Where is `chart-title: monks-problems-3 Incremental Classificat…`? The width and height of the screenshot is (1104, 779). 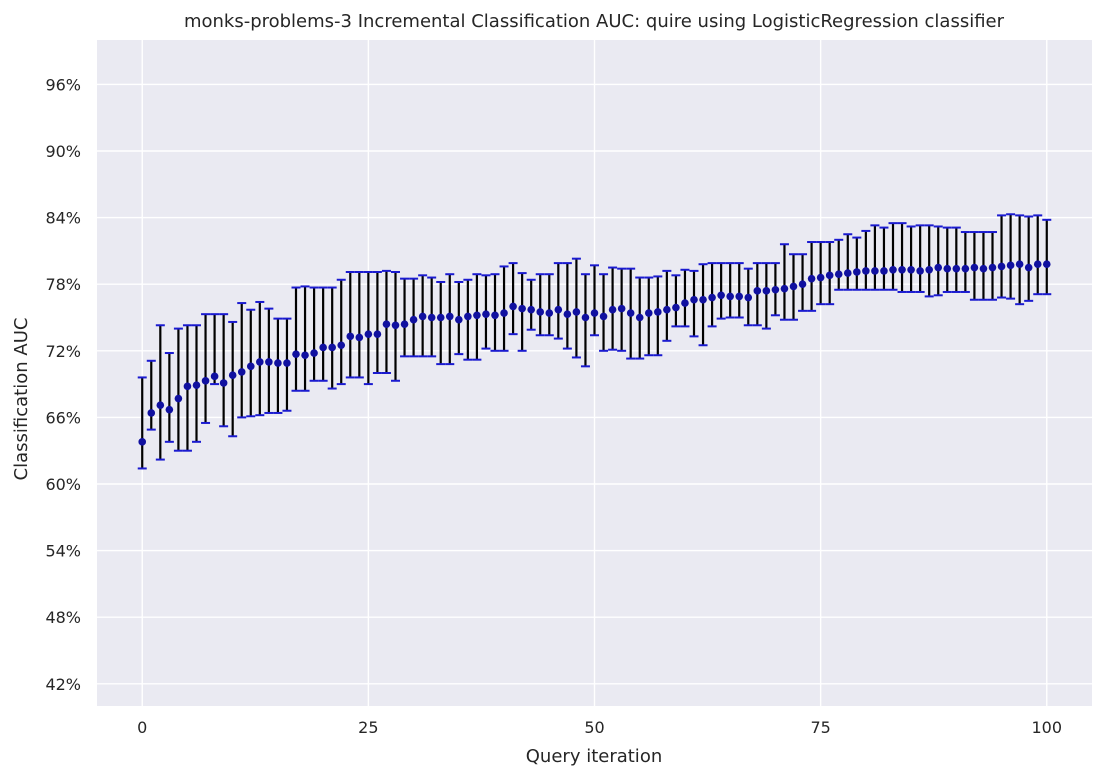 chart-title: monks-problems-3 Incremental Classificat… is located at coordinates (594, 21).